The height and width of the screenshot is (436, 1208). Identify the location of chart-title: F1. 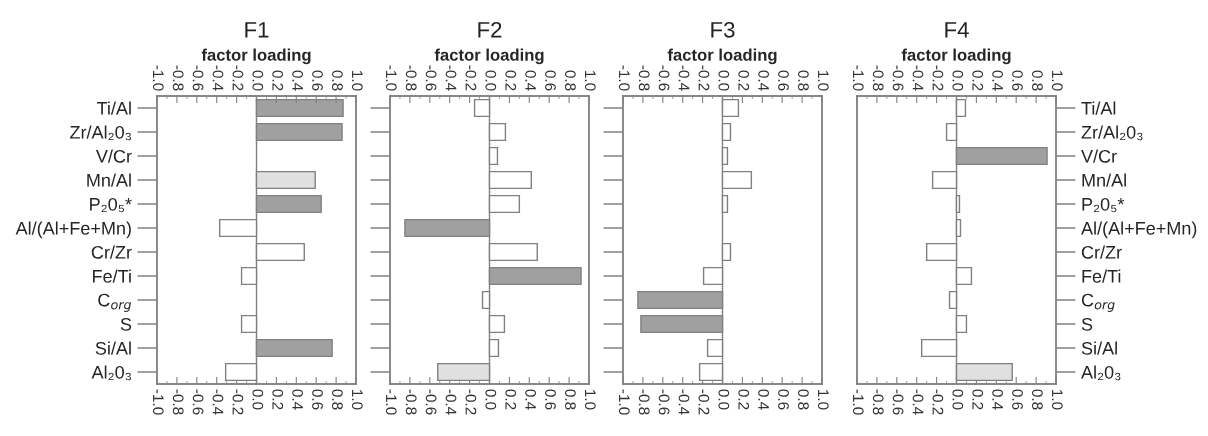
(257, 30).